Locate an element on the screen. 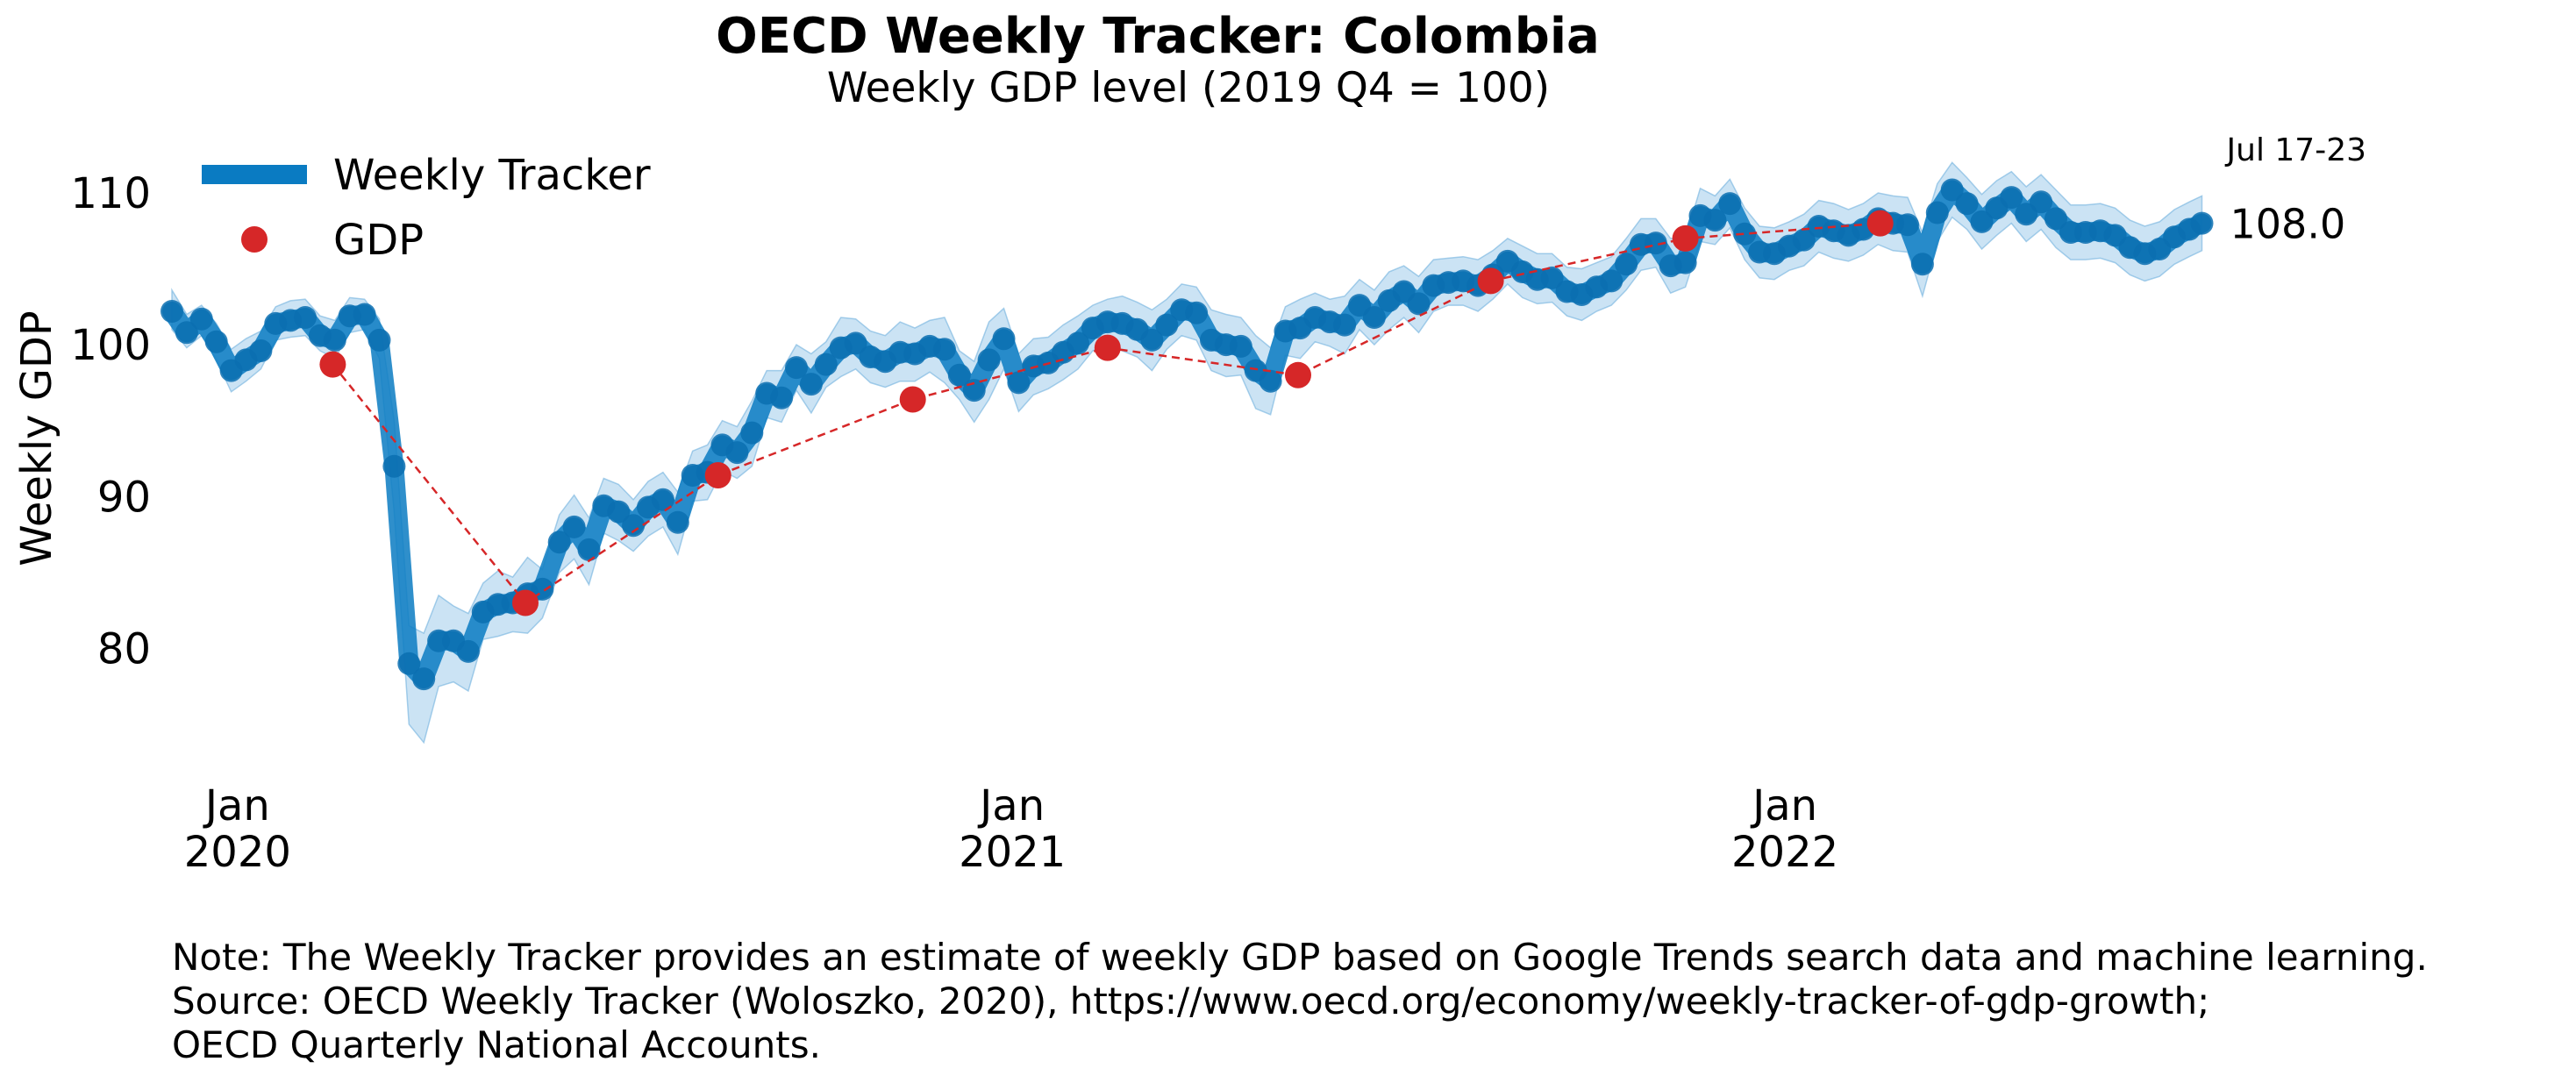  chart-title: OECD Weekly Tracker: Colombia is located at coordinates (1158, 36).